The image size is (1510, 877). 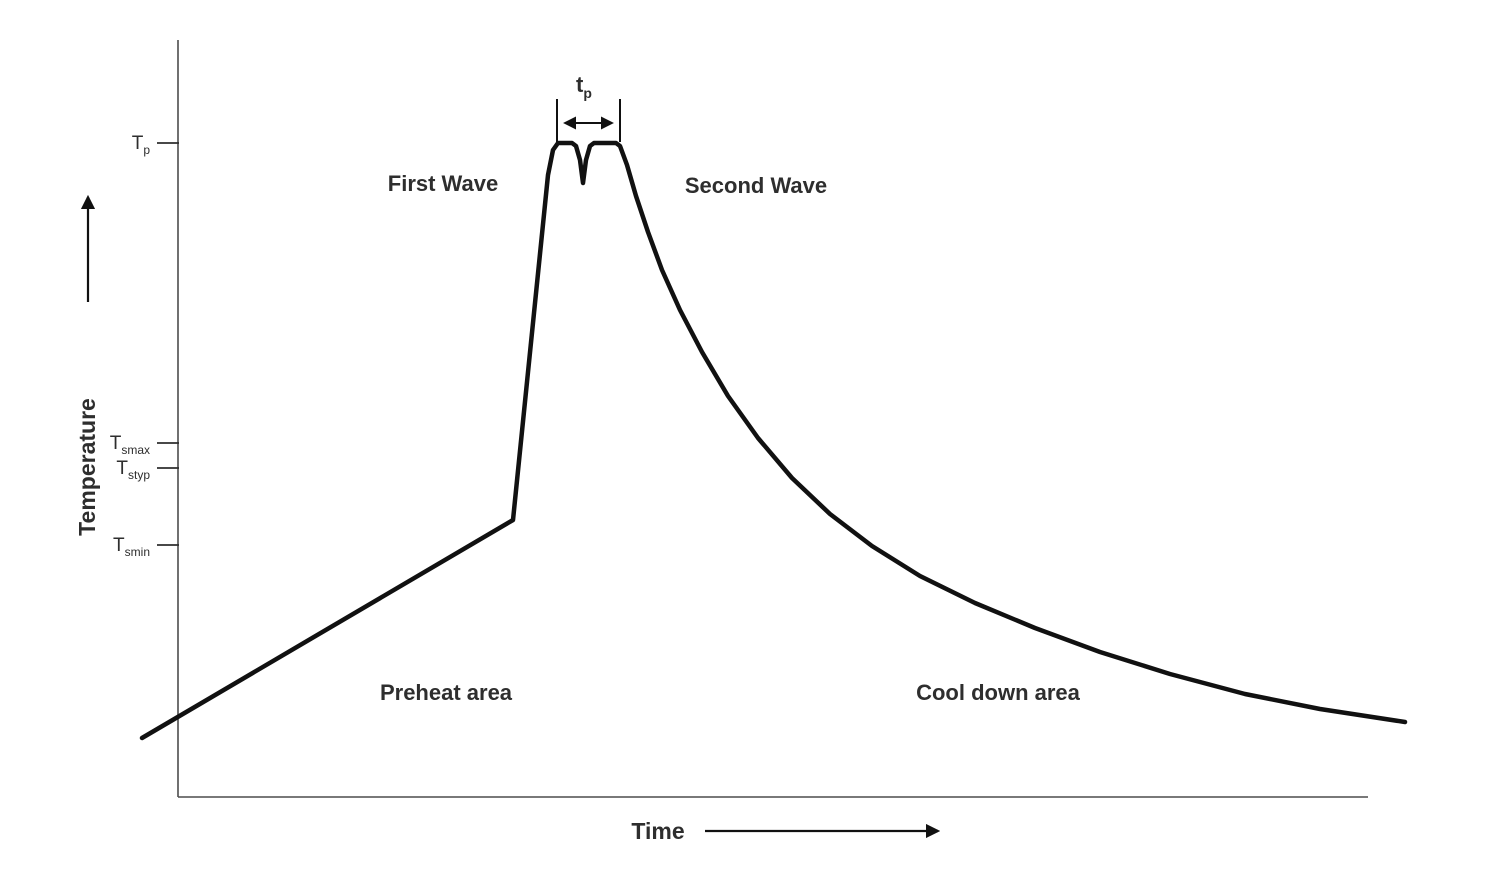 I want to click on tp-duration-annotation: tp, so click(x=588, y=107).